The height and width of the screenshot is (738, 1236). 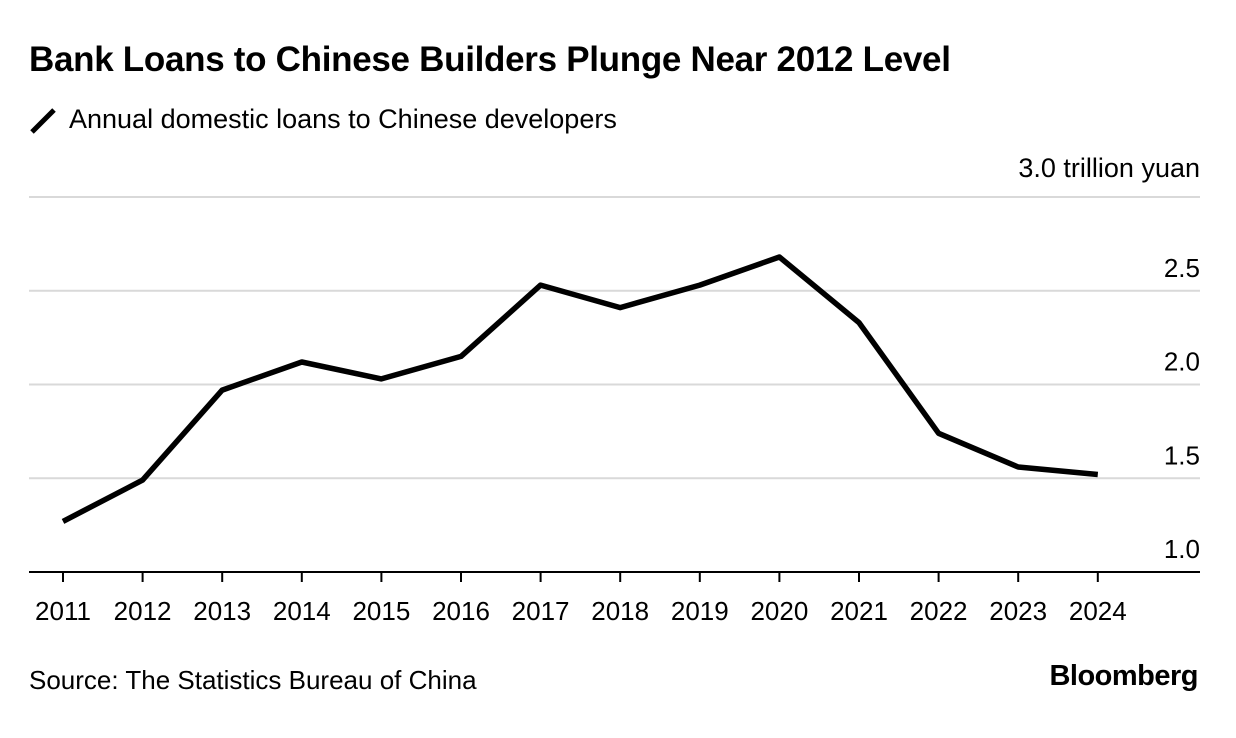 I want to click on y-tick-label: 1.0, so click(x=1182, y=549).